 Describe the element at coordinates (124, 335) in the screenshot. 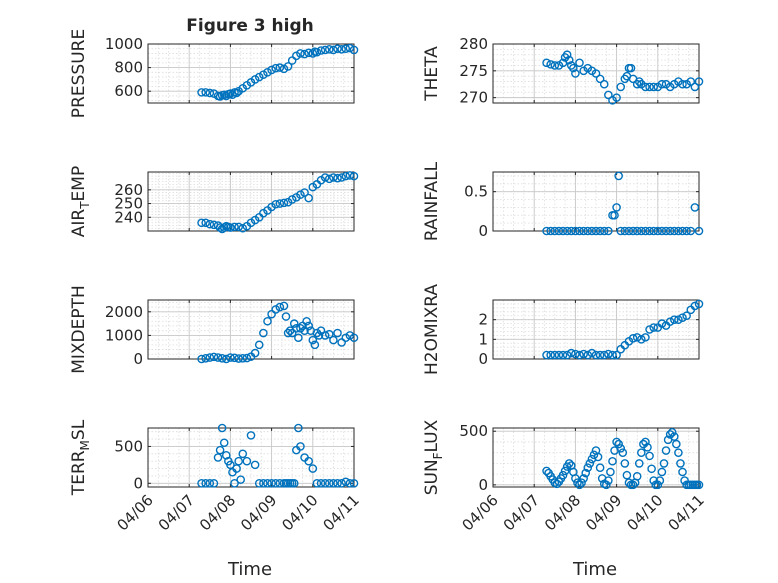

I see `y-tick-label: 1000` at that location.